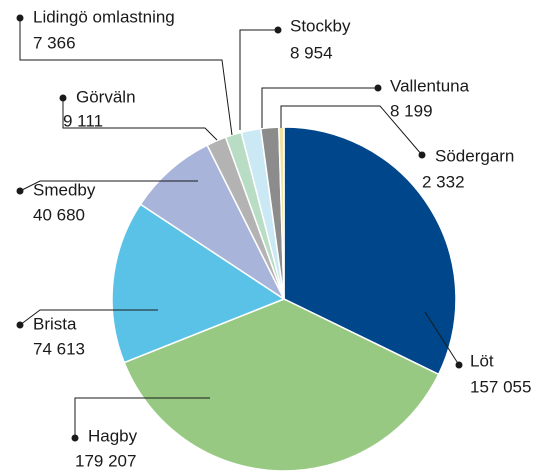  What do you see at coordinates (474, 155) in the screenshot?
I see `slice-label: Södergarn` at bounding box center [474, 155].